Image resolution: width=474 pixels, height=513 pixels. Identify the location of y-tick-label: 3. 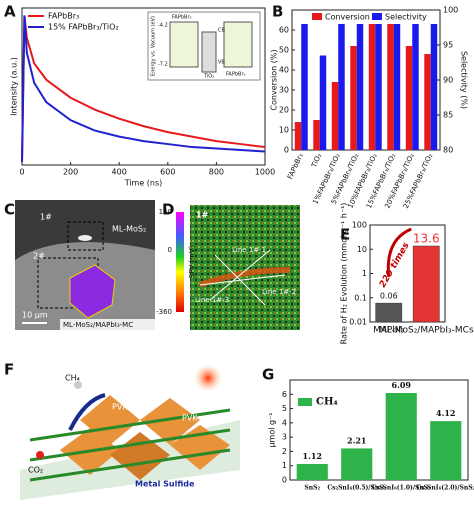
(284, 437).